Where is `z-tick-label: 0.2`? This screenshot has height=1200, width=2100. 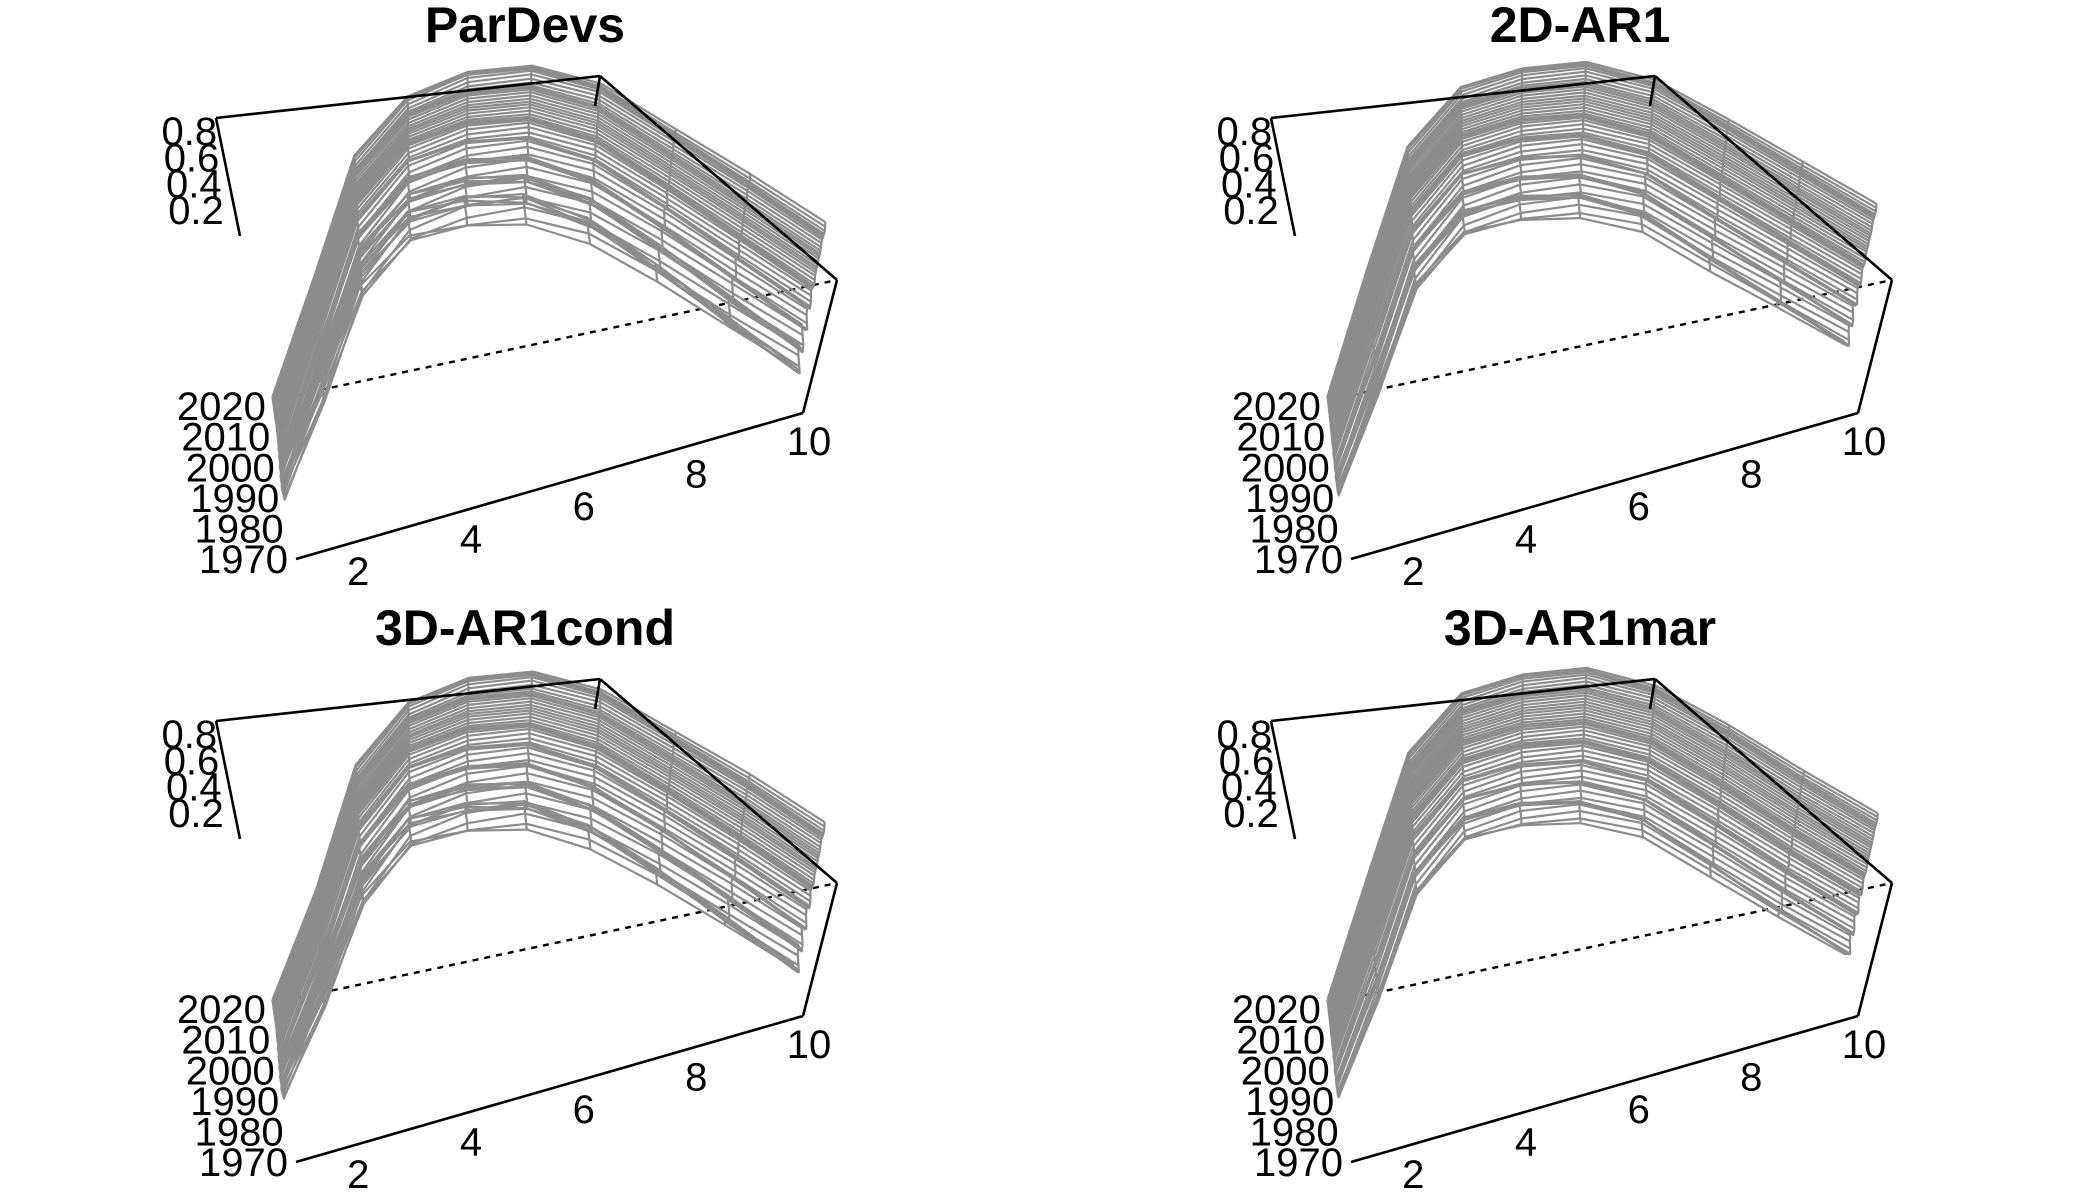 z-tick-label: 0.2 is located at coordinates (196, 211).